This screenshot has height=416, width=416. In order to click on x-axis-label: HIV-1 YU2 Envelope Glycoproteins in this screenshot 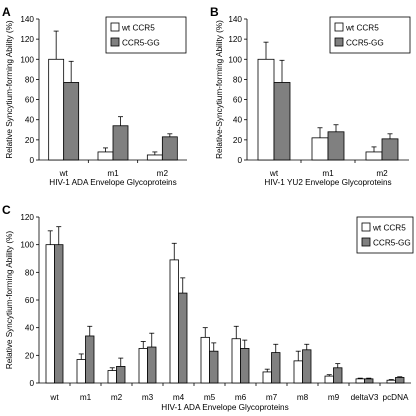, I will do `click(327, 182)`.